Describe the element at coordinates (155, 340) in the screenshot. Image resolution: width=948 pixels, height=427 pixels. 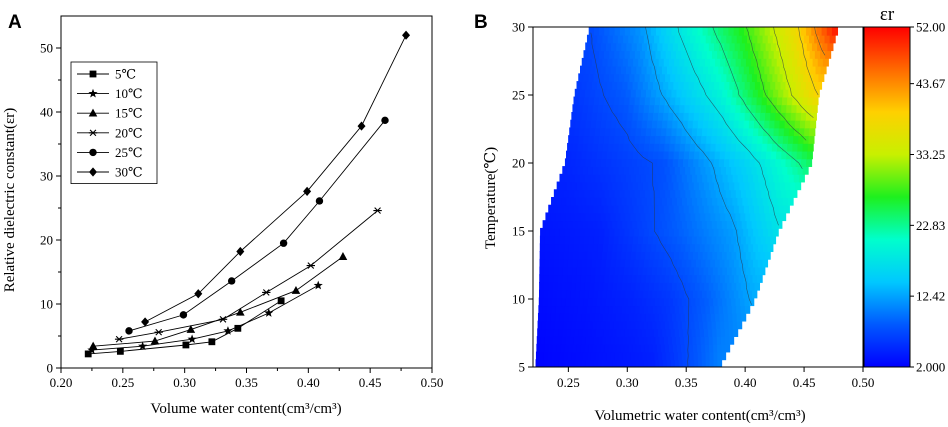
I see `panel-a-data-point` at that location.